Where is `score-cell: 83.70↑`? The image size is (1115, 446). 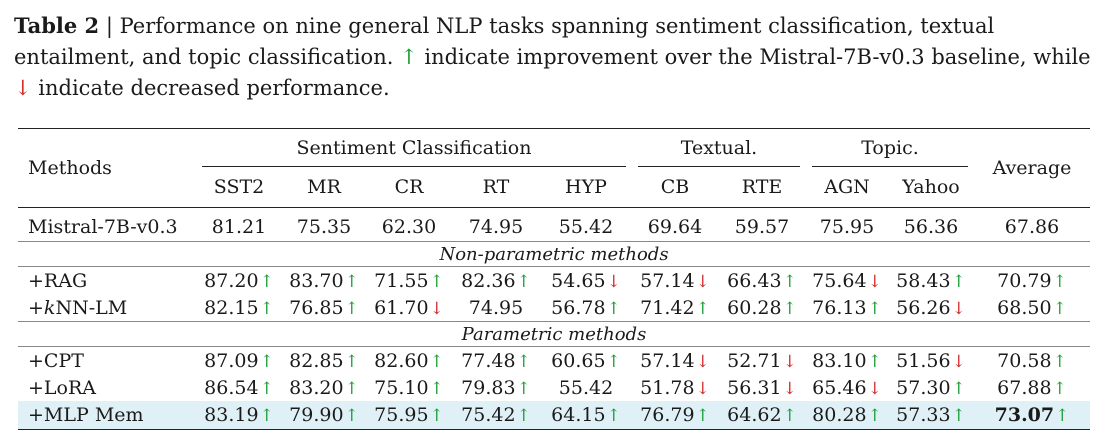 score-cell: 83.70↑ is located at coordinates (324, 281).